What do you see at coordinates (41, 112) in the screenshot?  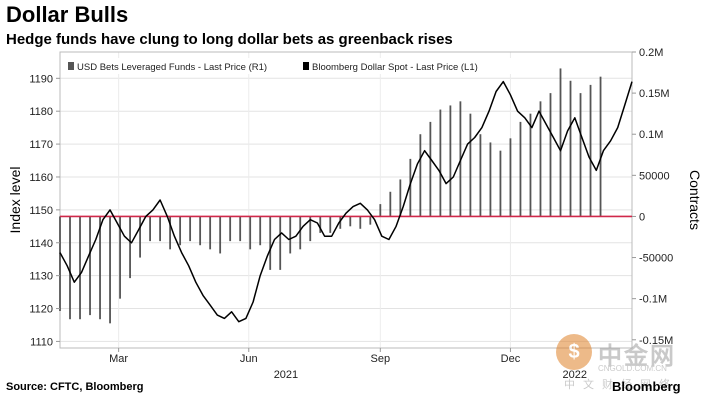 I see `left-tick-label: 1180` at bounding box center [41, 112].